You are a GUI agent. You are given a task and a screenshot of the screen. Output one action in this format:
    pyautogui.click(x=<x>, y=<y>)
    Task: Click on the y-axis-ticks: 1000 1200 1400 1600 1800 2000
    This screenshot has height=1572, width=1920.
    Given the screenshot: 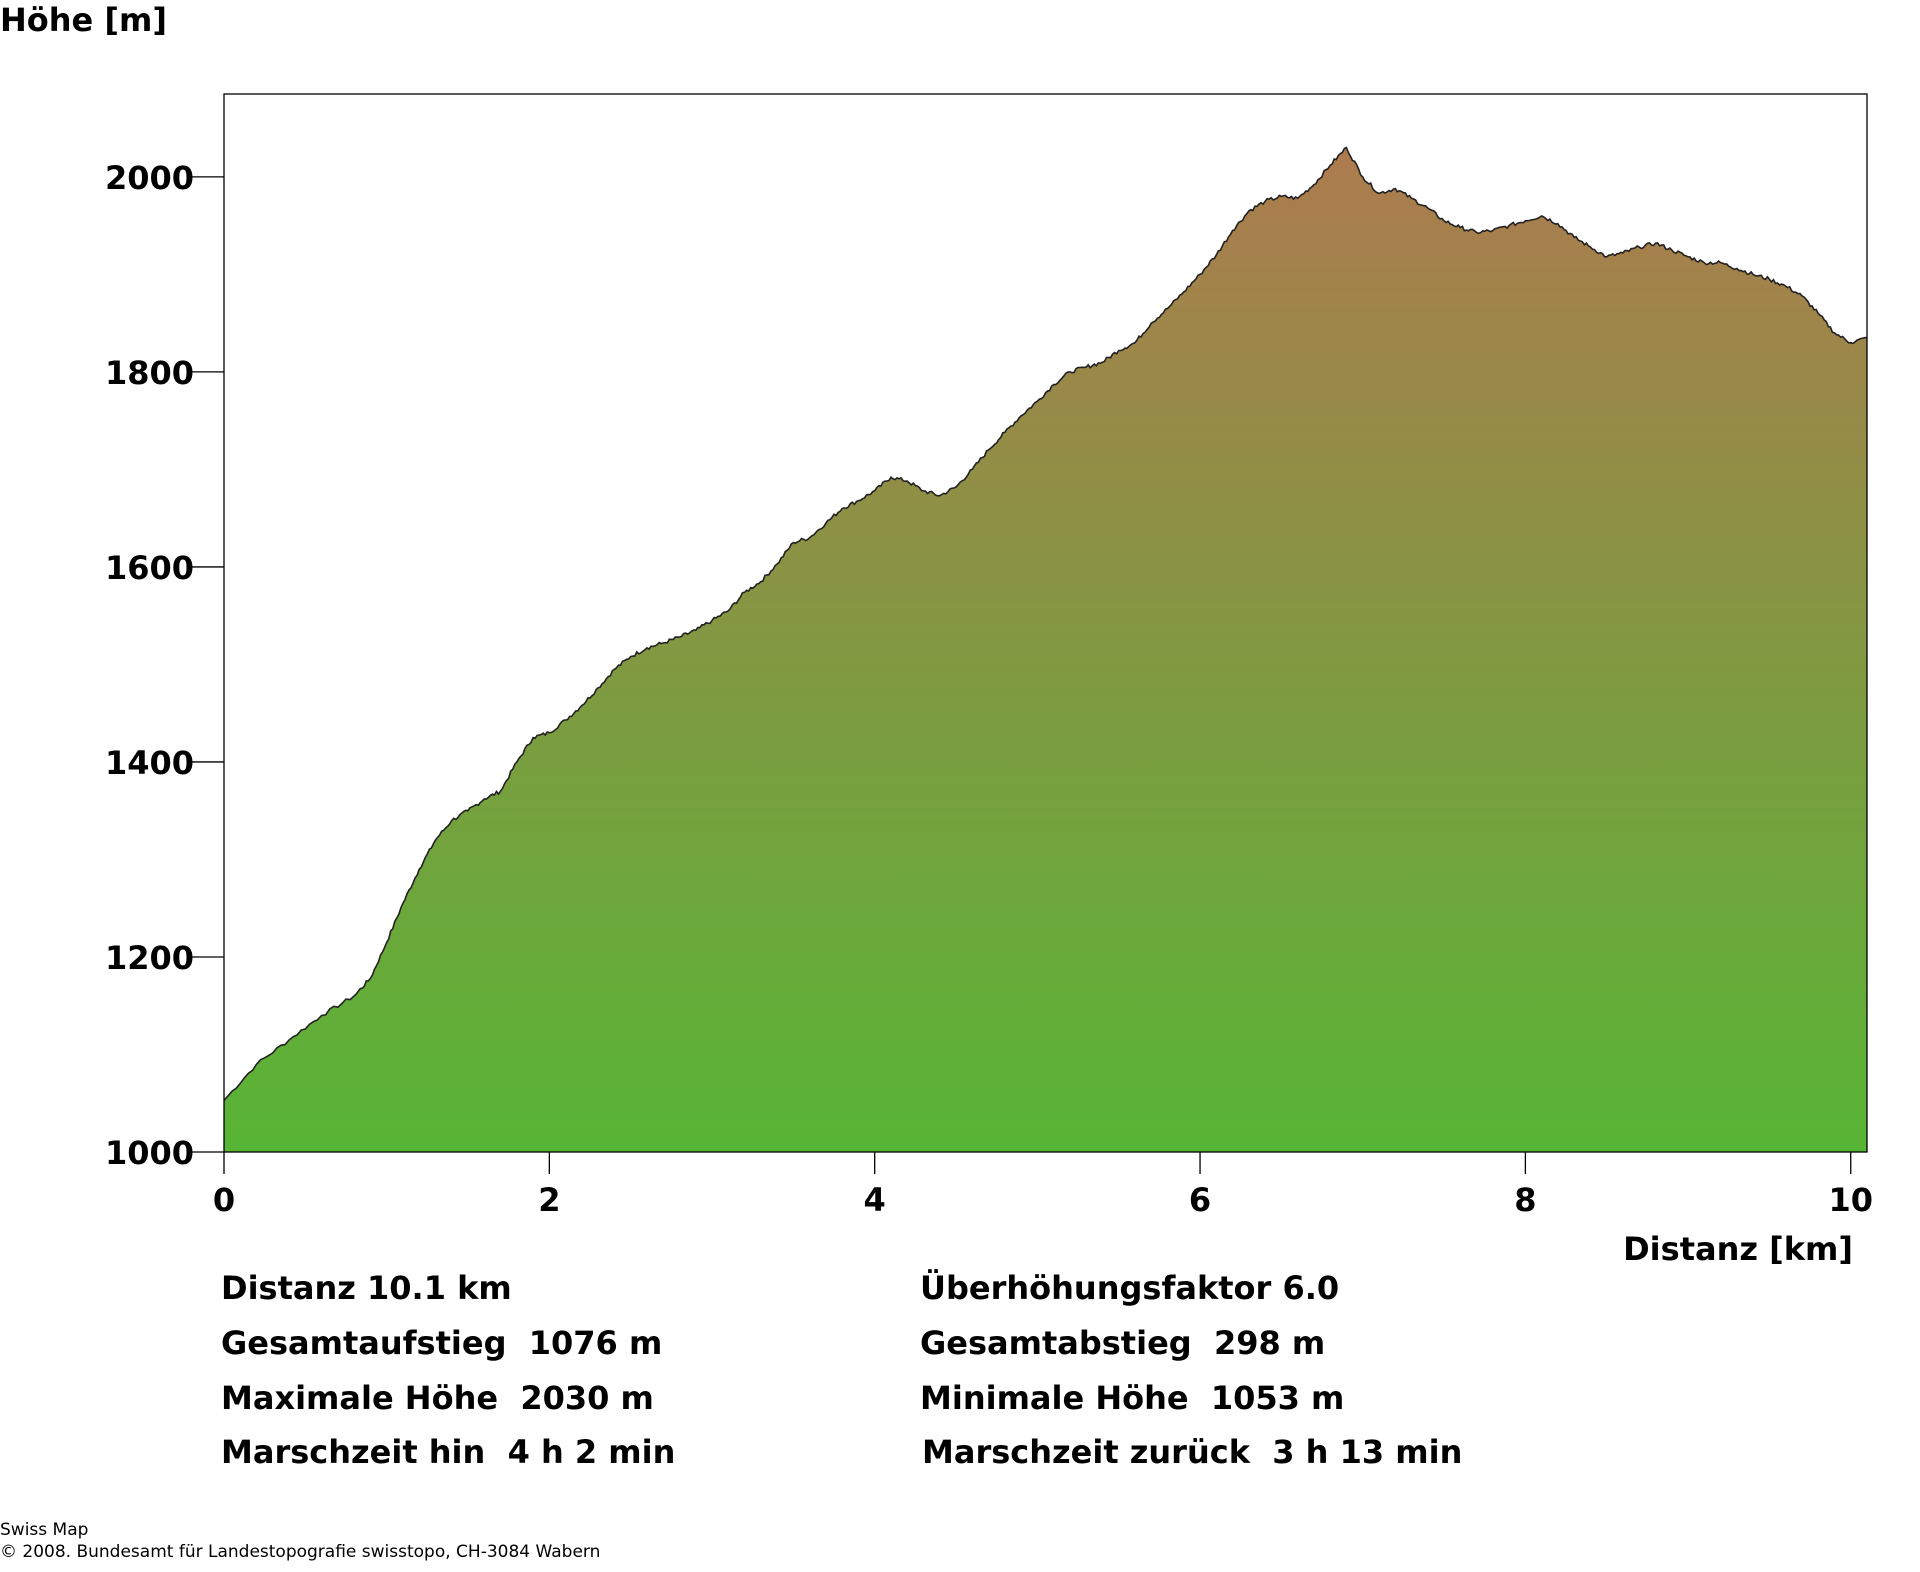 What is the action you would take?
    pyautogui.click(x=164, y=665)
    